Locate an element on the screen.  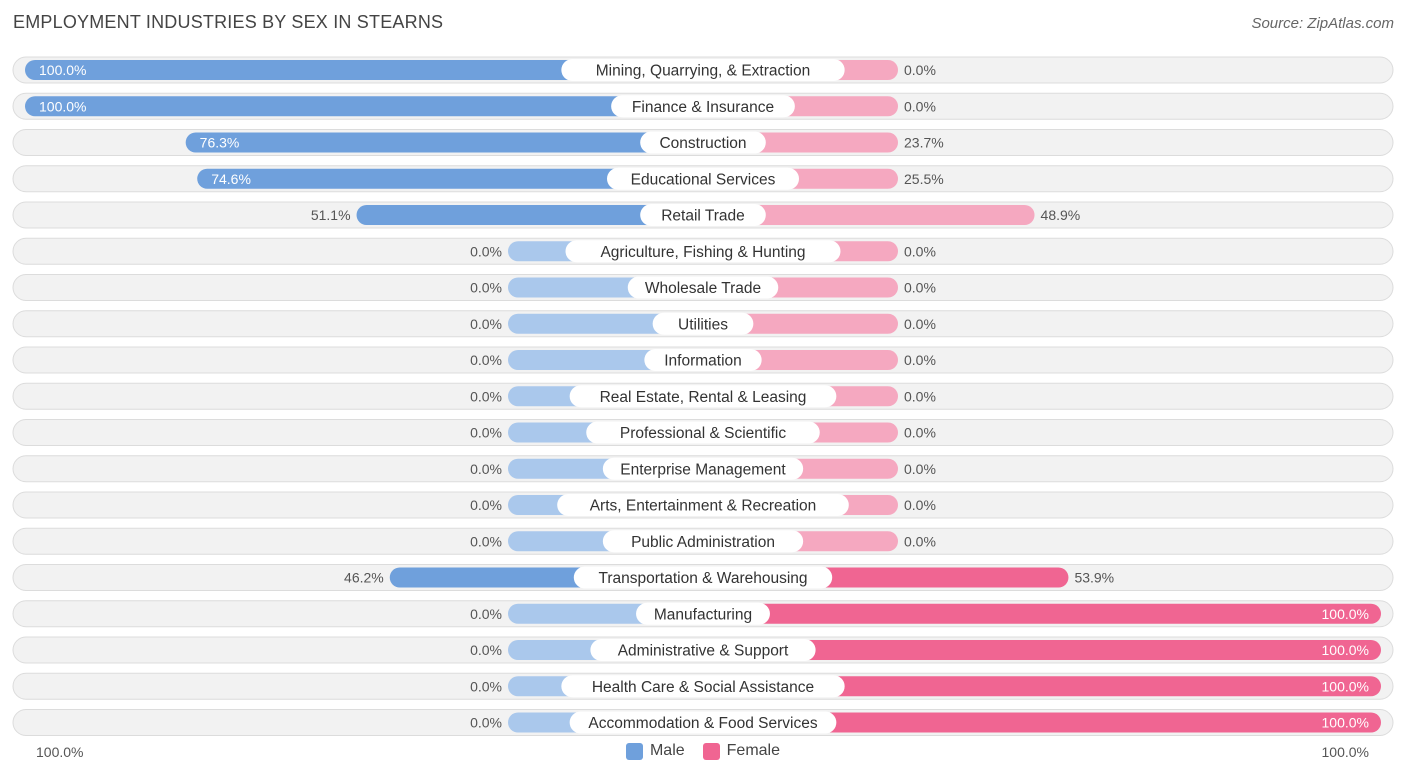
category-label: Manufacturing is located at coordinates (703, 614).